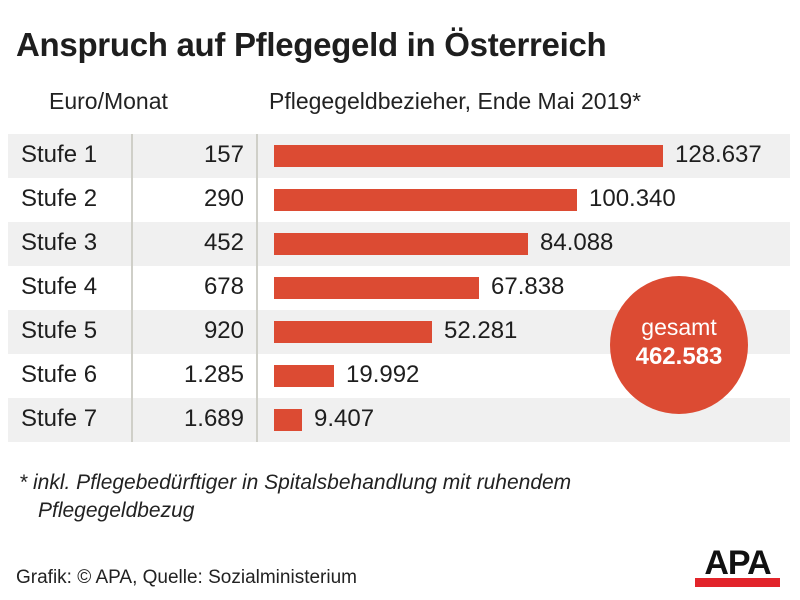  I want to click on category-label: Stufe 1, so click(59, 154).